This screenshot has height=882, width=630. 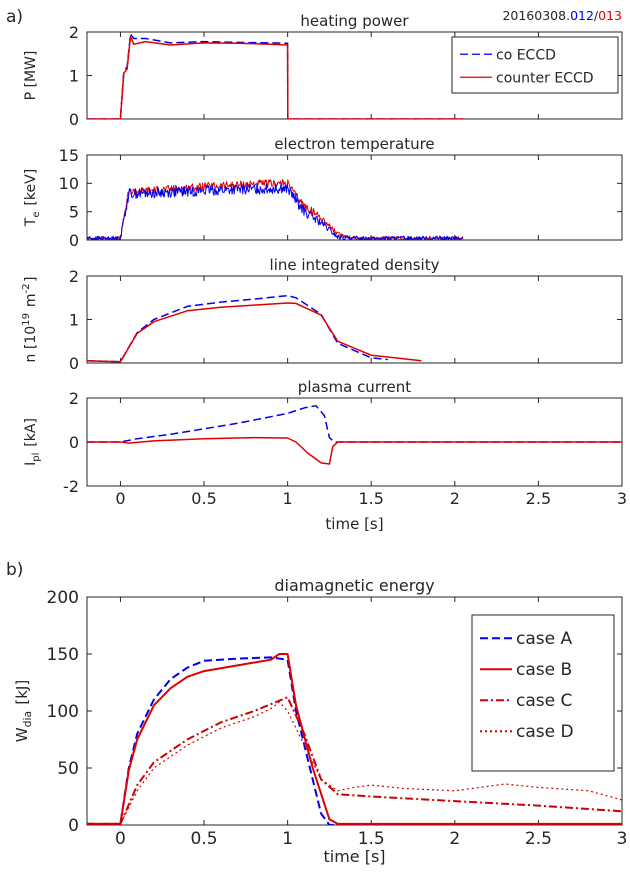 I want to click on legend: co ECCD counter ECCD, so click(x=535, y=65).